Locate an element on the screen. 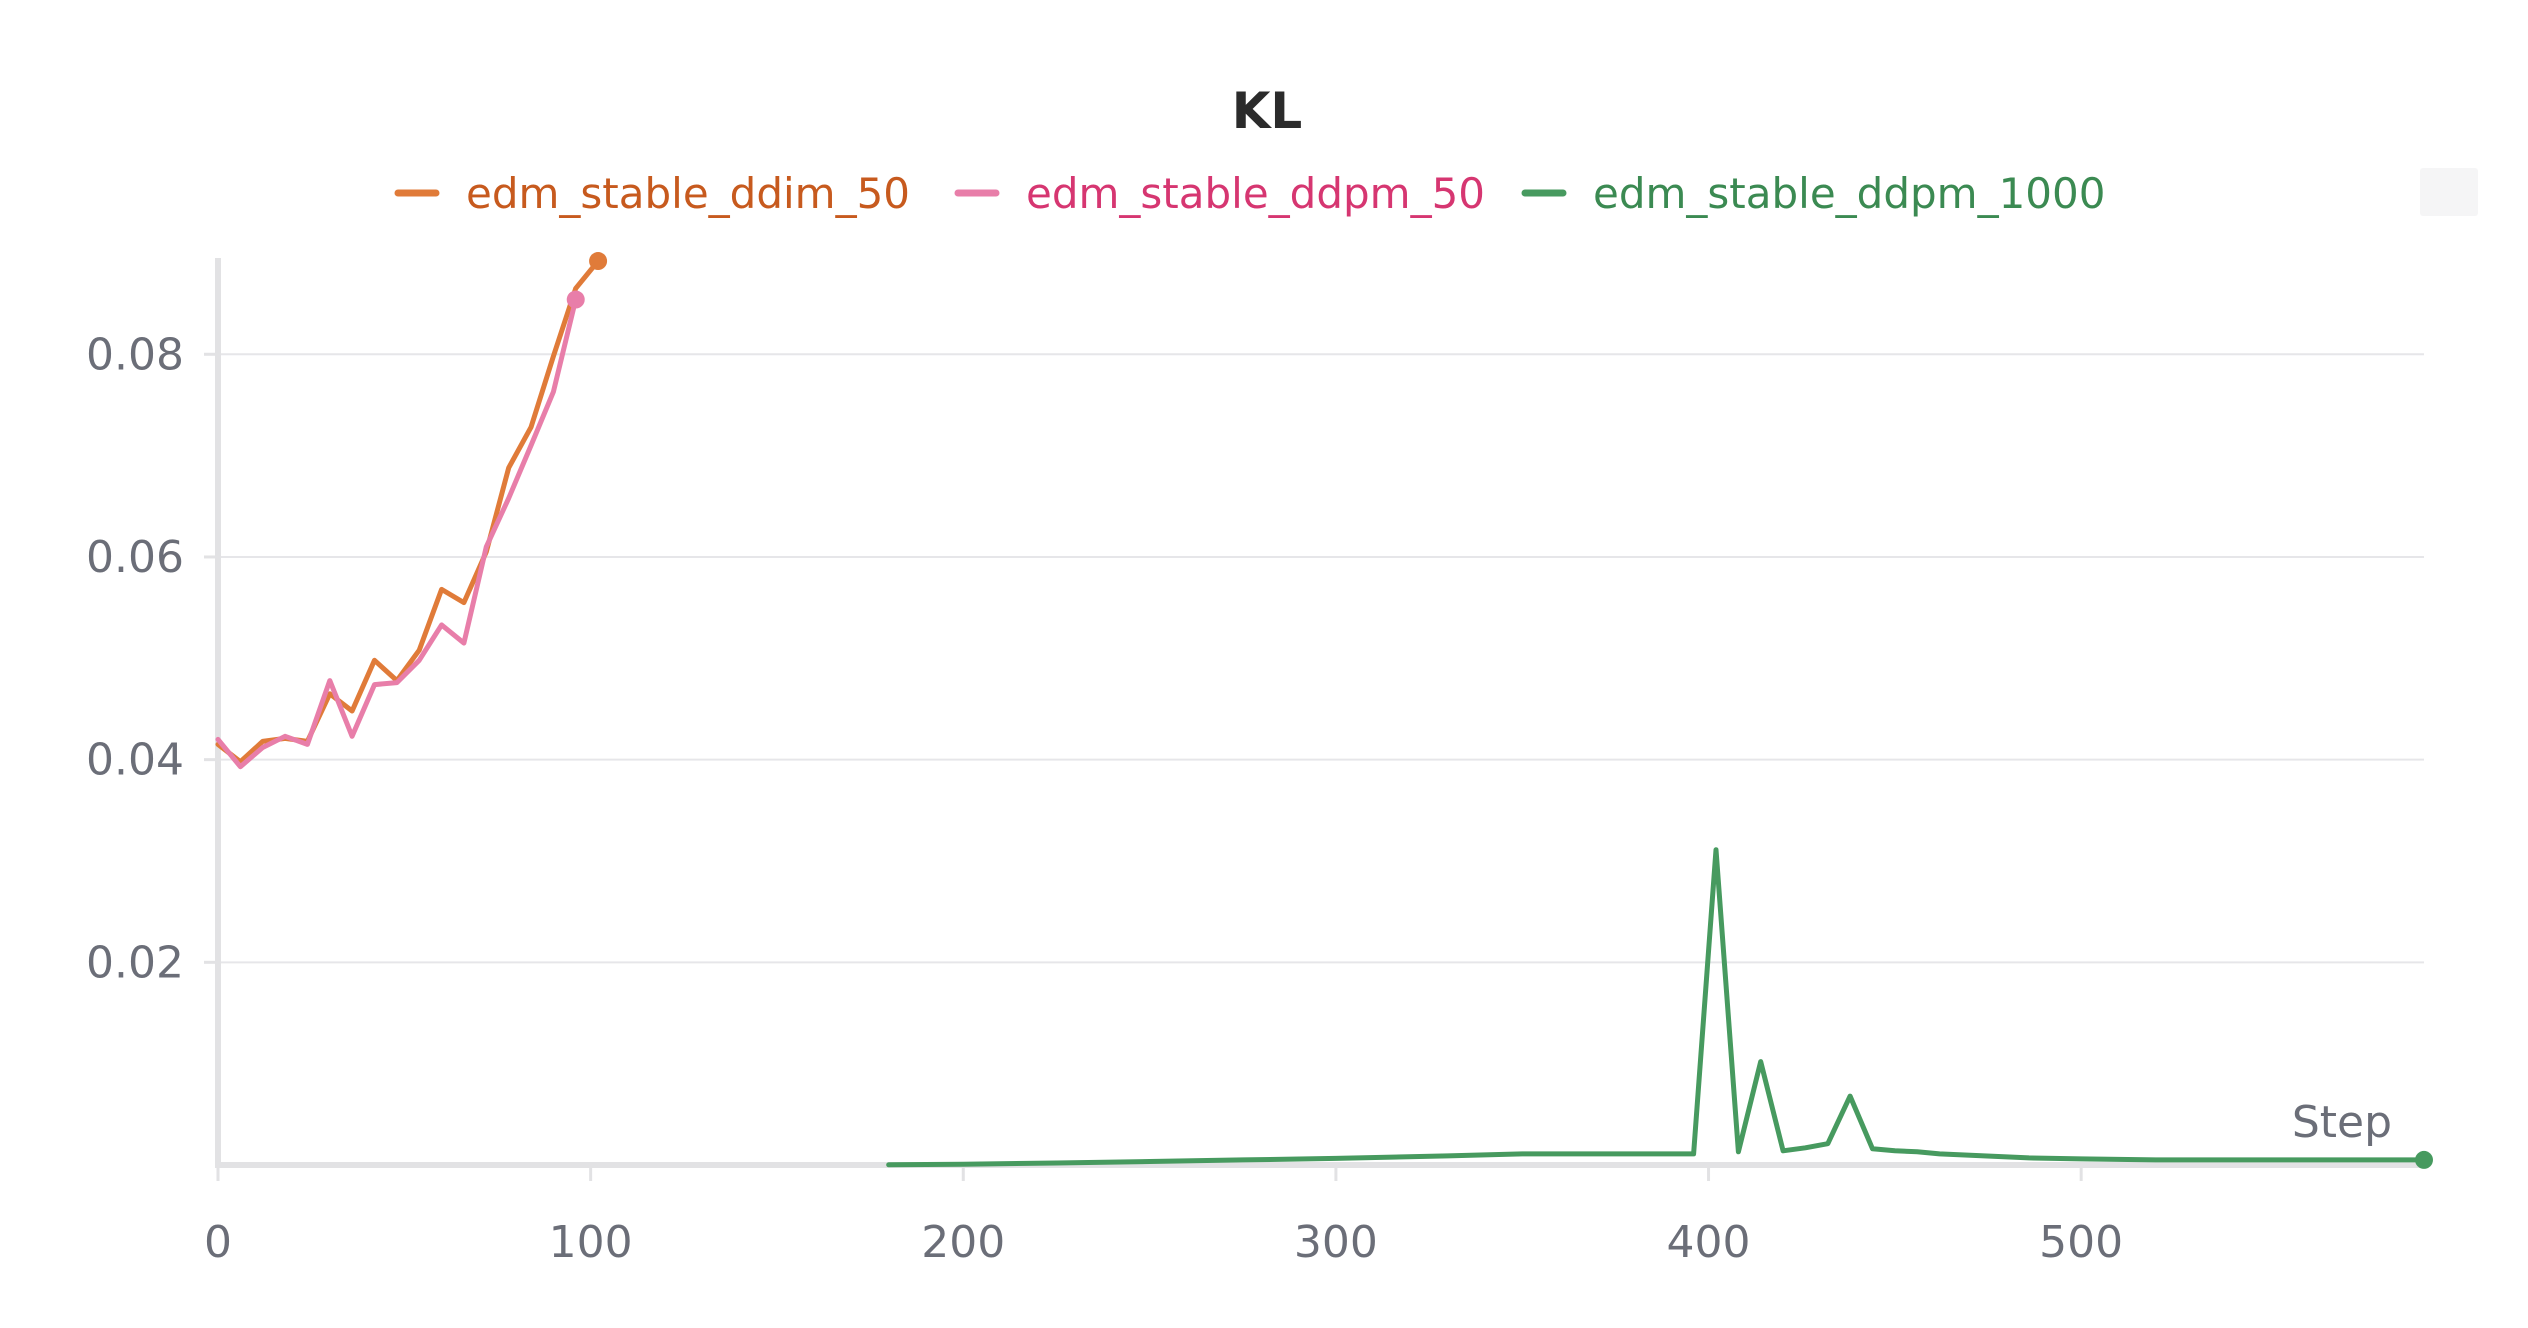 This screenshot has width=2528, height=1328. x-tick-label: 0 is located at coordinates (218, 1242).